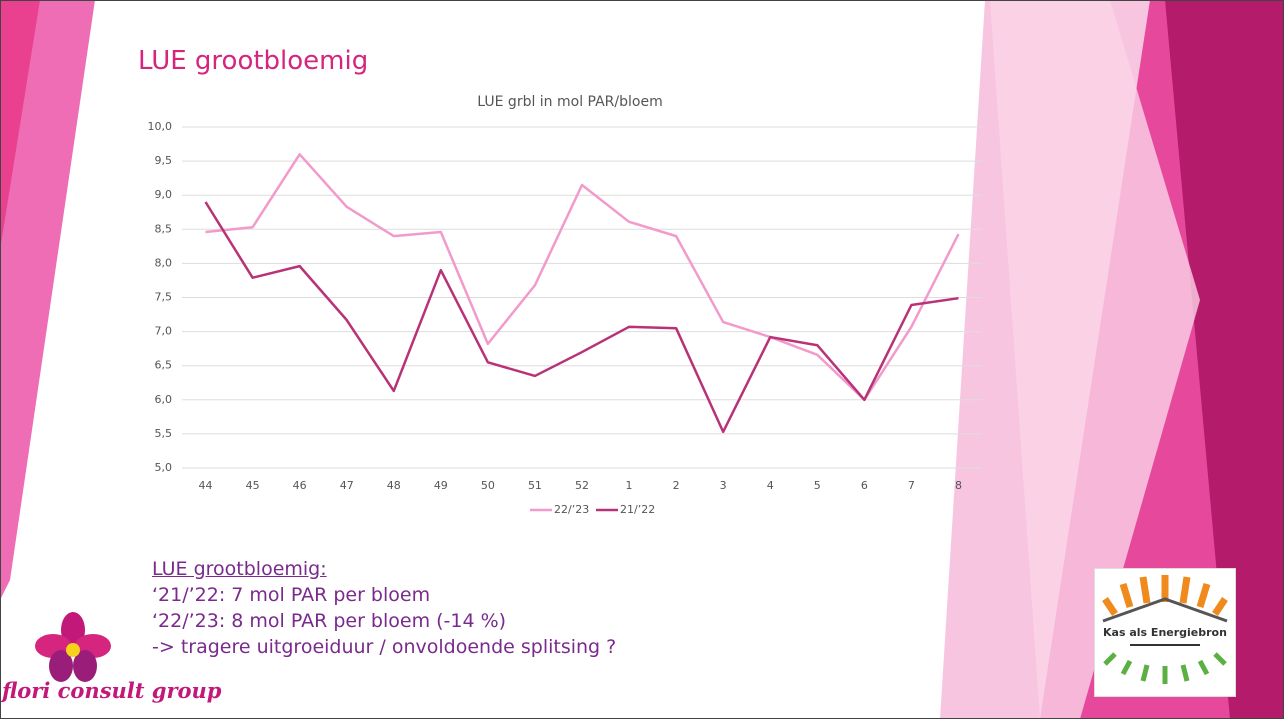 This screenshot has width=1284, height=719. What do you see at coordinates (20, 125) in the screenshot?
I see `left-band-dark` at bounding box center [20, 125].